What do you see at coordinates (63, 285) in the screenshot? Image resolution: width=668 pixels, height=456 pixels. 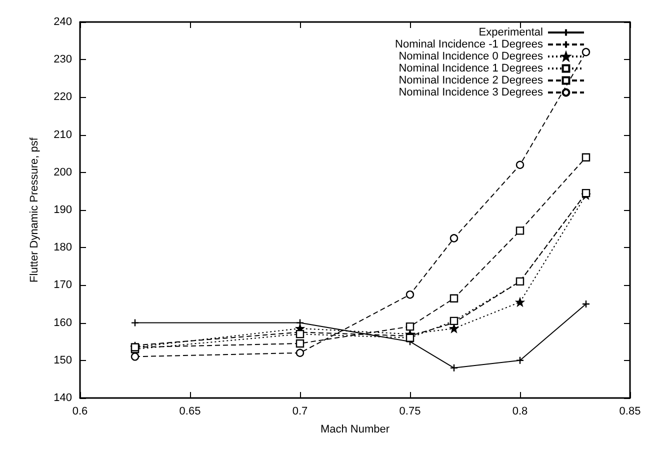 I see `y-tick-label: 170` at bounding box center [63, 285].